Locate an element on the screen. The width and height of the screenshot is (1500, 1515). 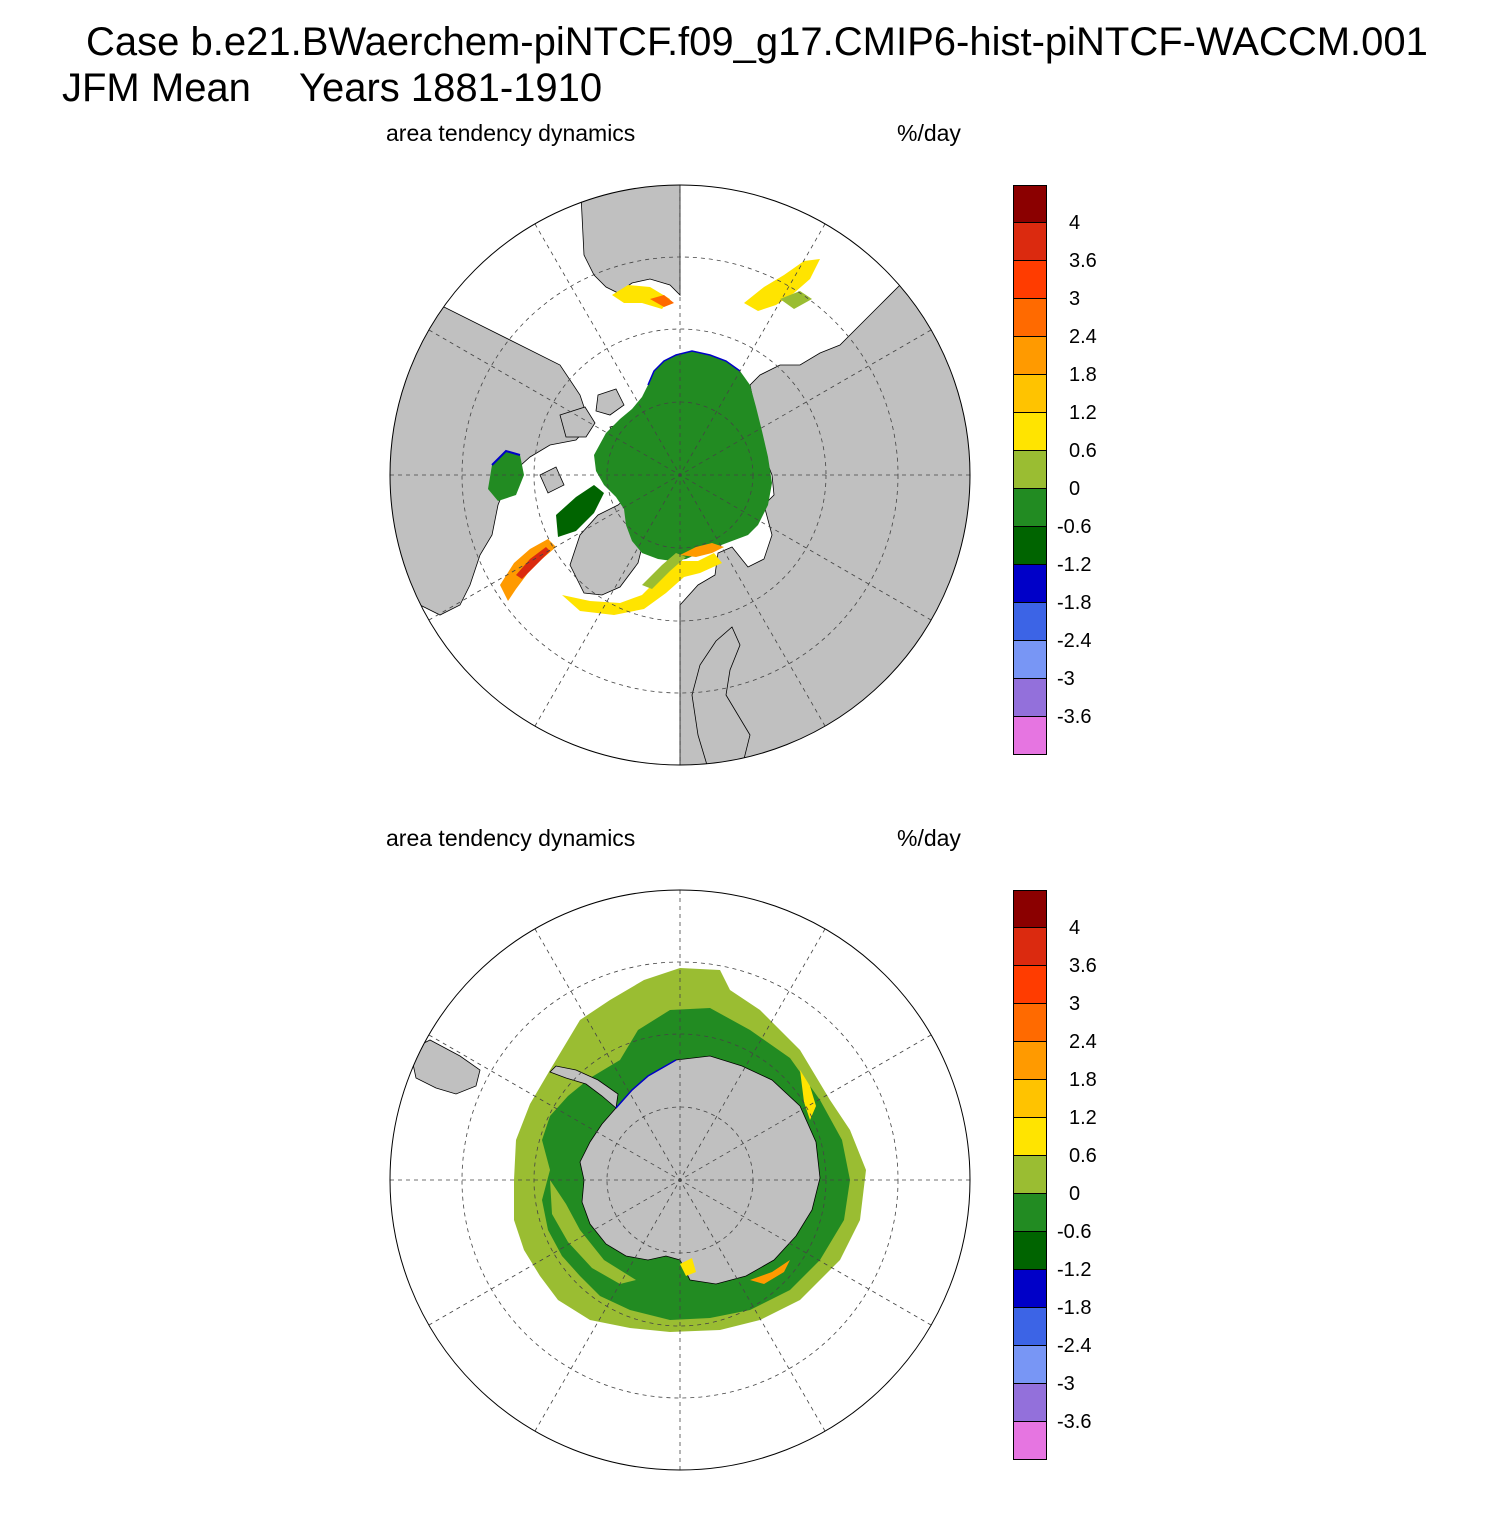
sea-ice-streak is located at coordinates (593, 1232).